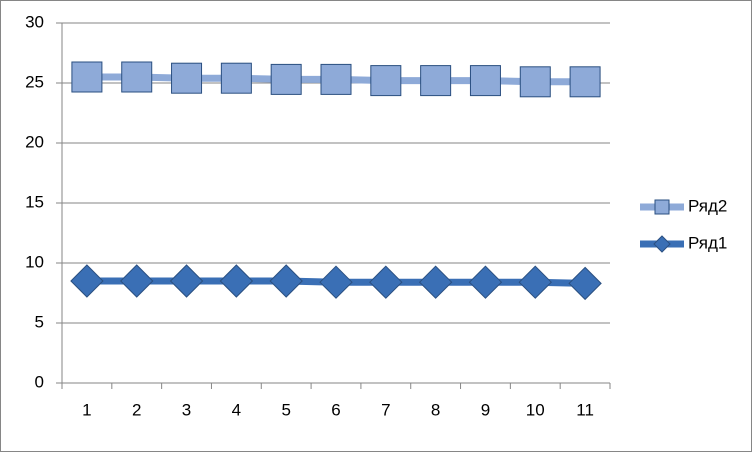  What do you see at coordinates (707, 205) in the screenshot?
I see `legend-label: Ряд2` at bounding box center [707, 205].